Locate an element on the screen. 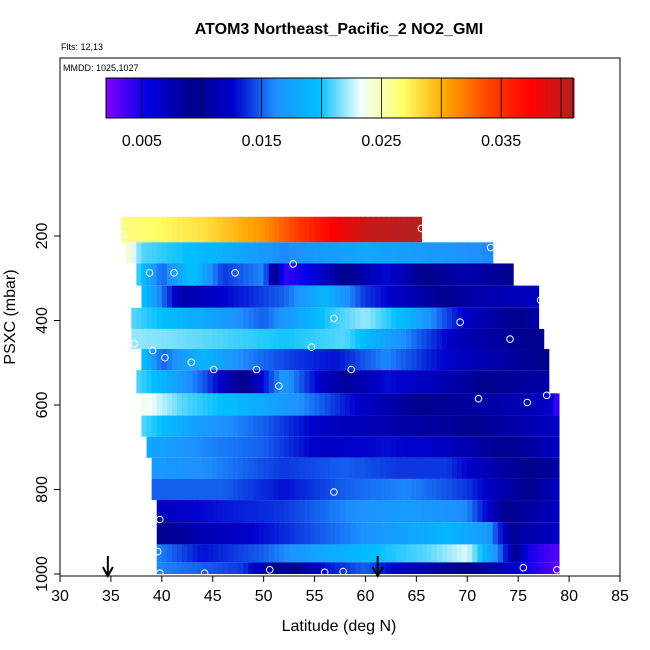 The height and width of the screenshot is (650, 650). colorbar-tick-label: 0.035 is located at coordinates (501, 141).